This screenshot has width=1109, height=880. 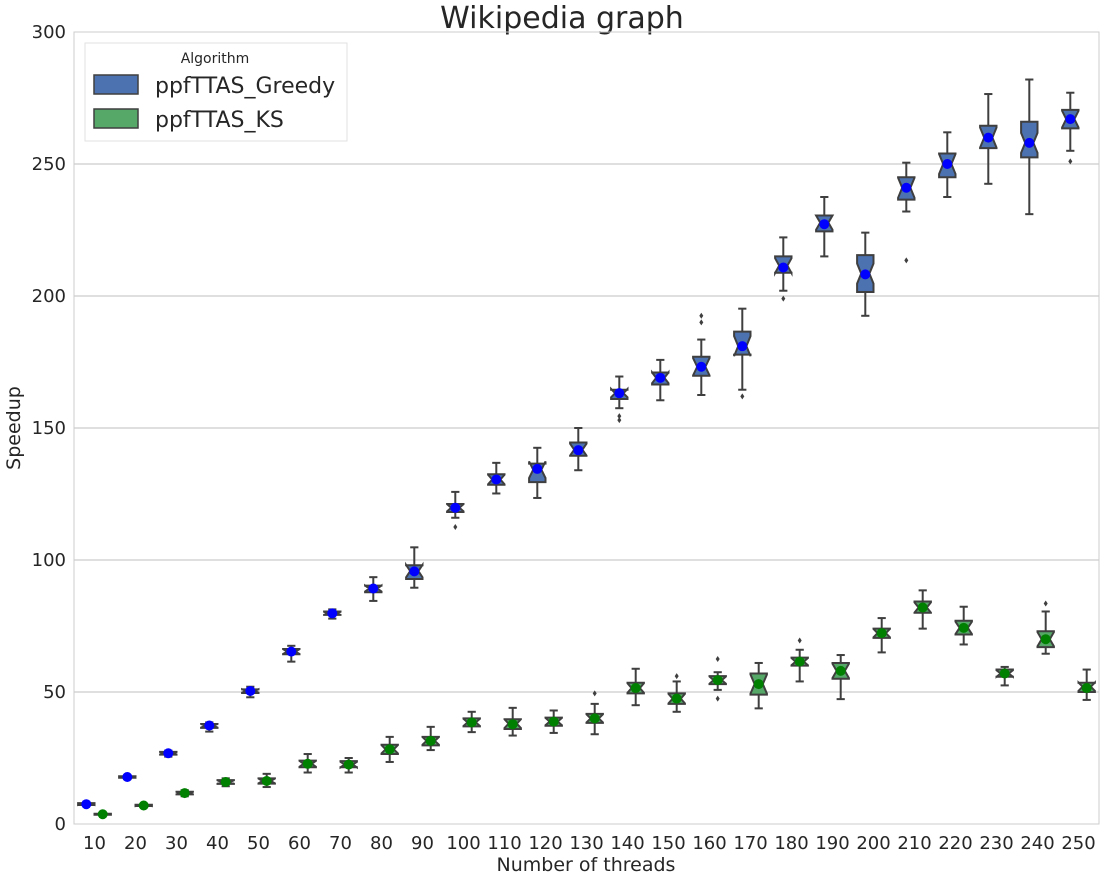 I want to click on y-tick-label: 100, so click(x=49, y=560).